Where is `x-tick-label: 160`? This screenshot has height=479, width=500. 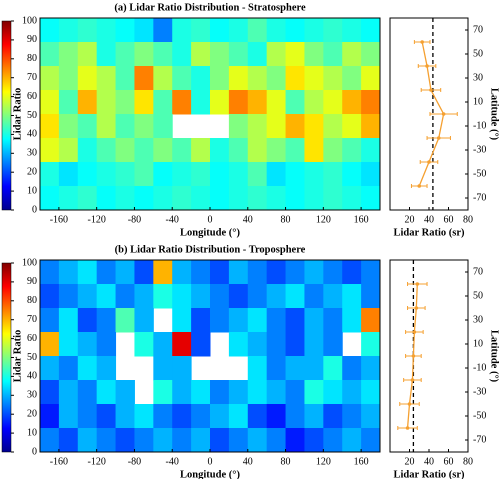 x-tick-label: 160 is located at coordinates (361, 219).